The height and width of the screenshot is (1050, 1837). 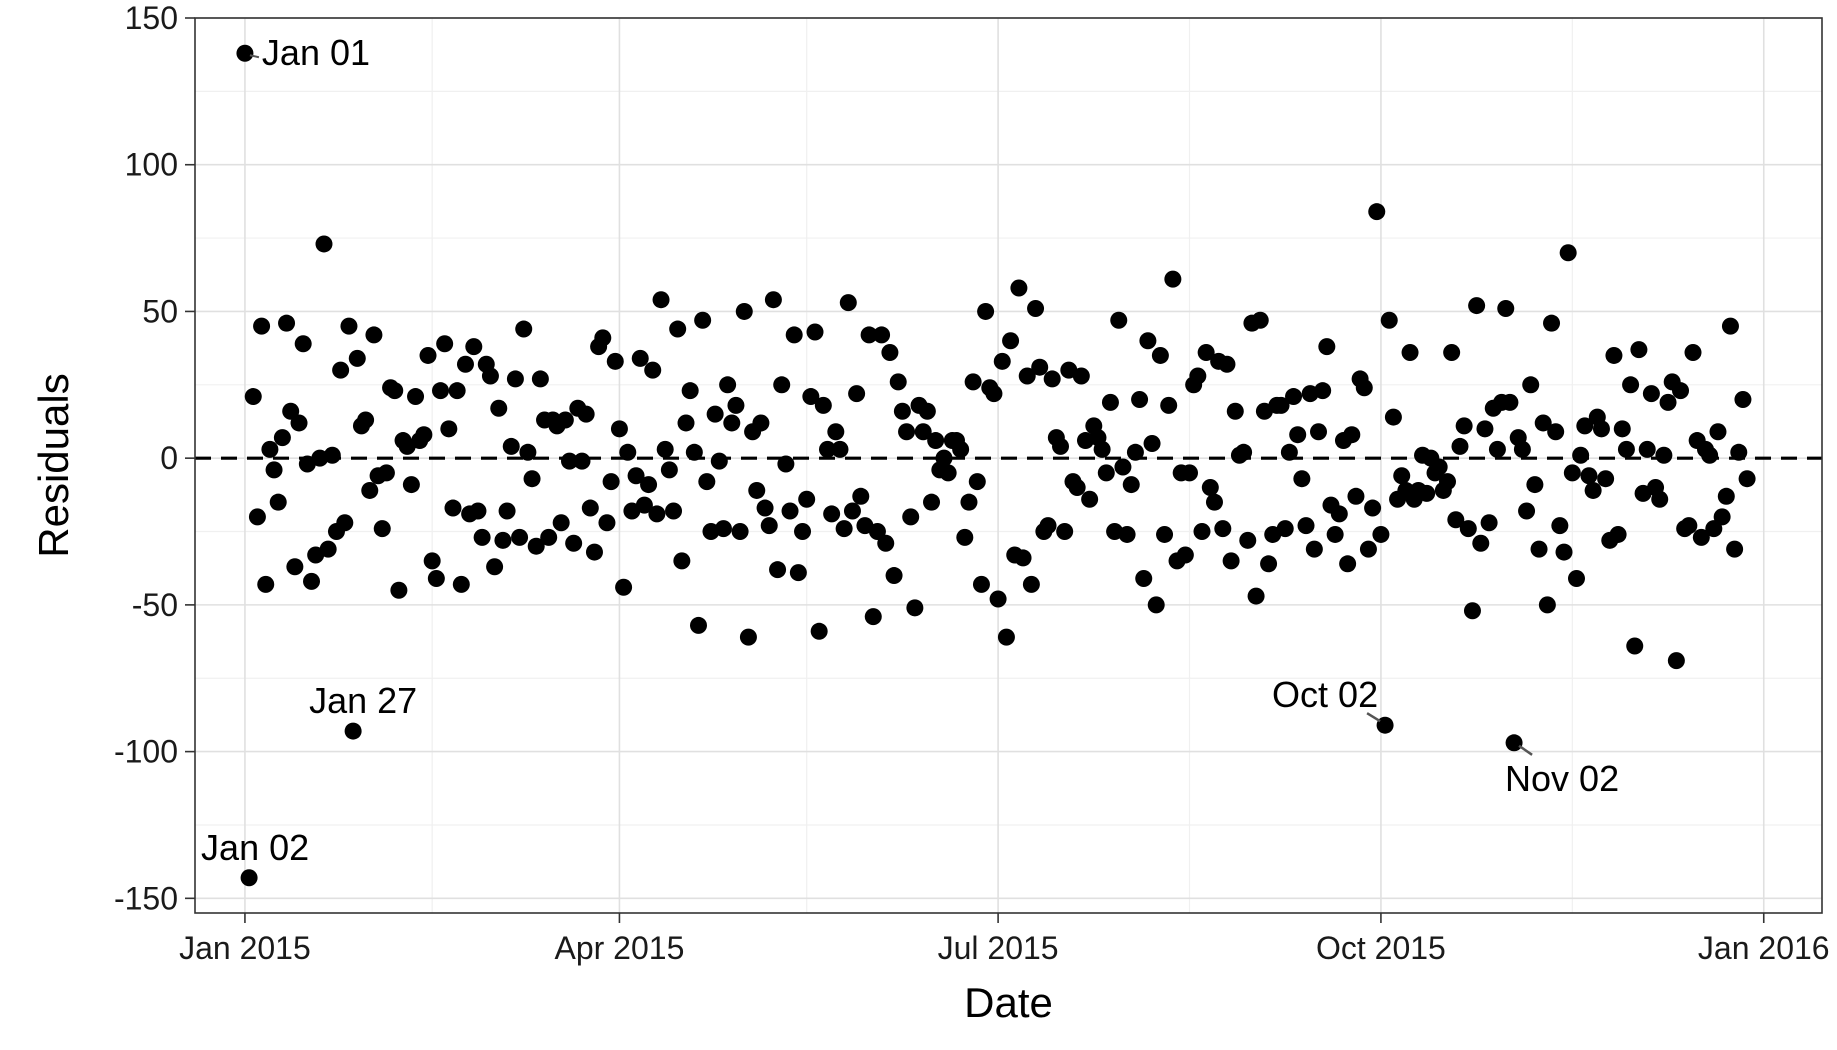 What do you see at coordinates (1764, 948) in the screenshot?
I see `x-tick-label: Jan 2016` at bounding box center [1764, 948].